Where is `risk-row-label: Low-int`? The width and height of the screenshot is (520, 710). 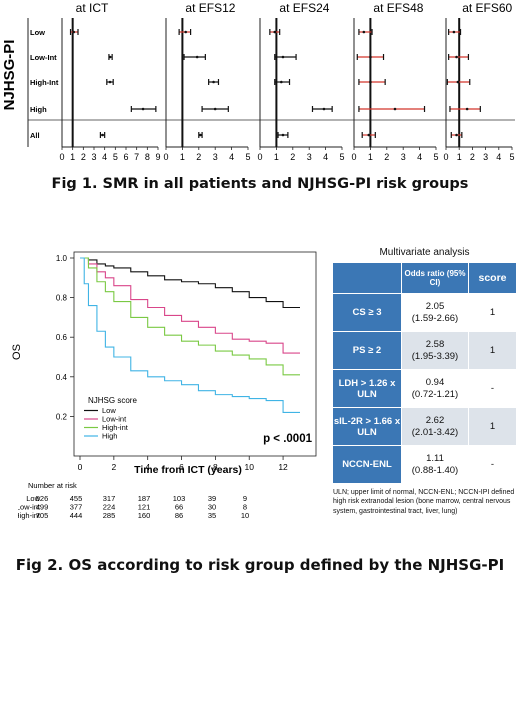 risk-row-label: Low-int is located at coordinates (29, 507).